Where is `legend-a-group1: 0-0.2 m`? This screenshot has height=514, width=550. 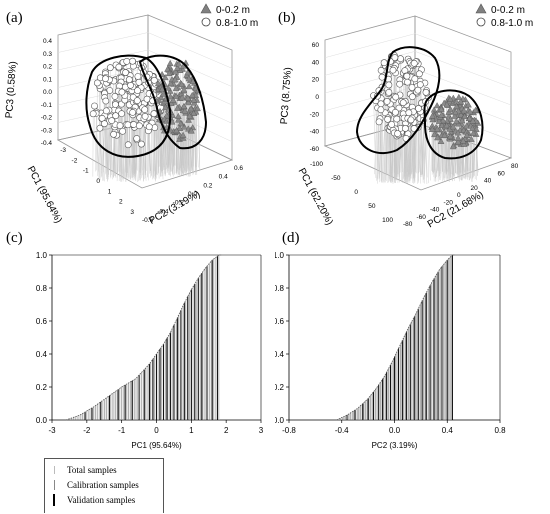 legend-a-group1: 0-0.2 m is located at coordinates (233, 10).